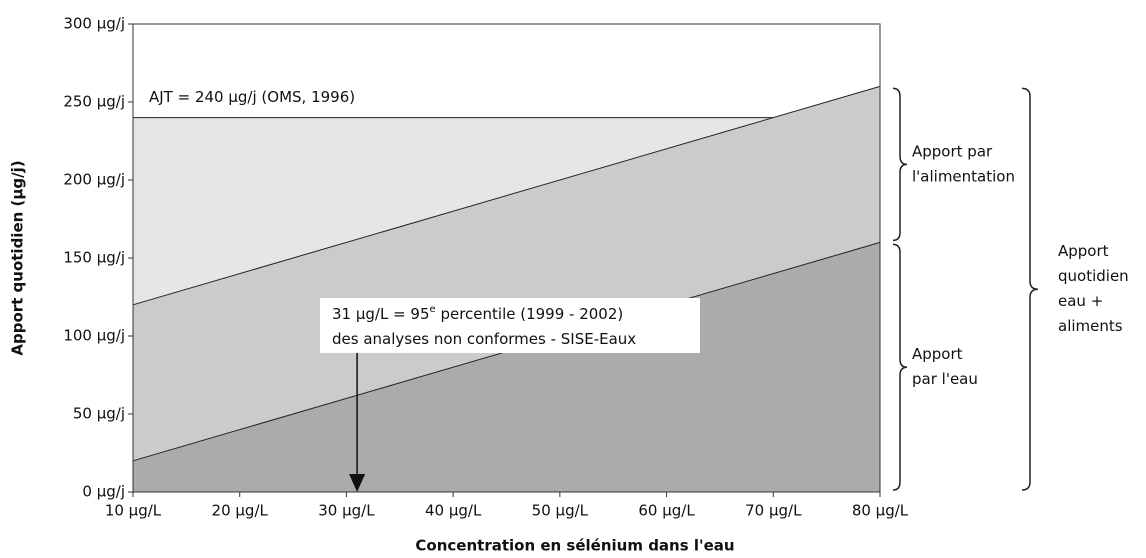  Describe the element at coordinates (530, 314) in the screenshot. I see `annotation-text-part: percentile (1999 - 2002)` at that location.